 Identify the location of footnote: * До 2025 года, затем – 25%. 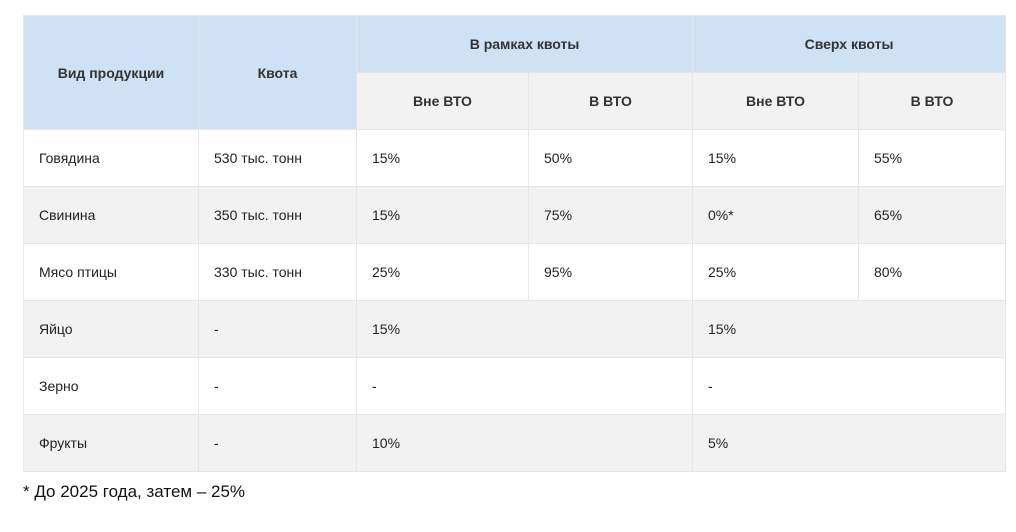
(134, 491).